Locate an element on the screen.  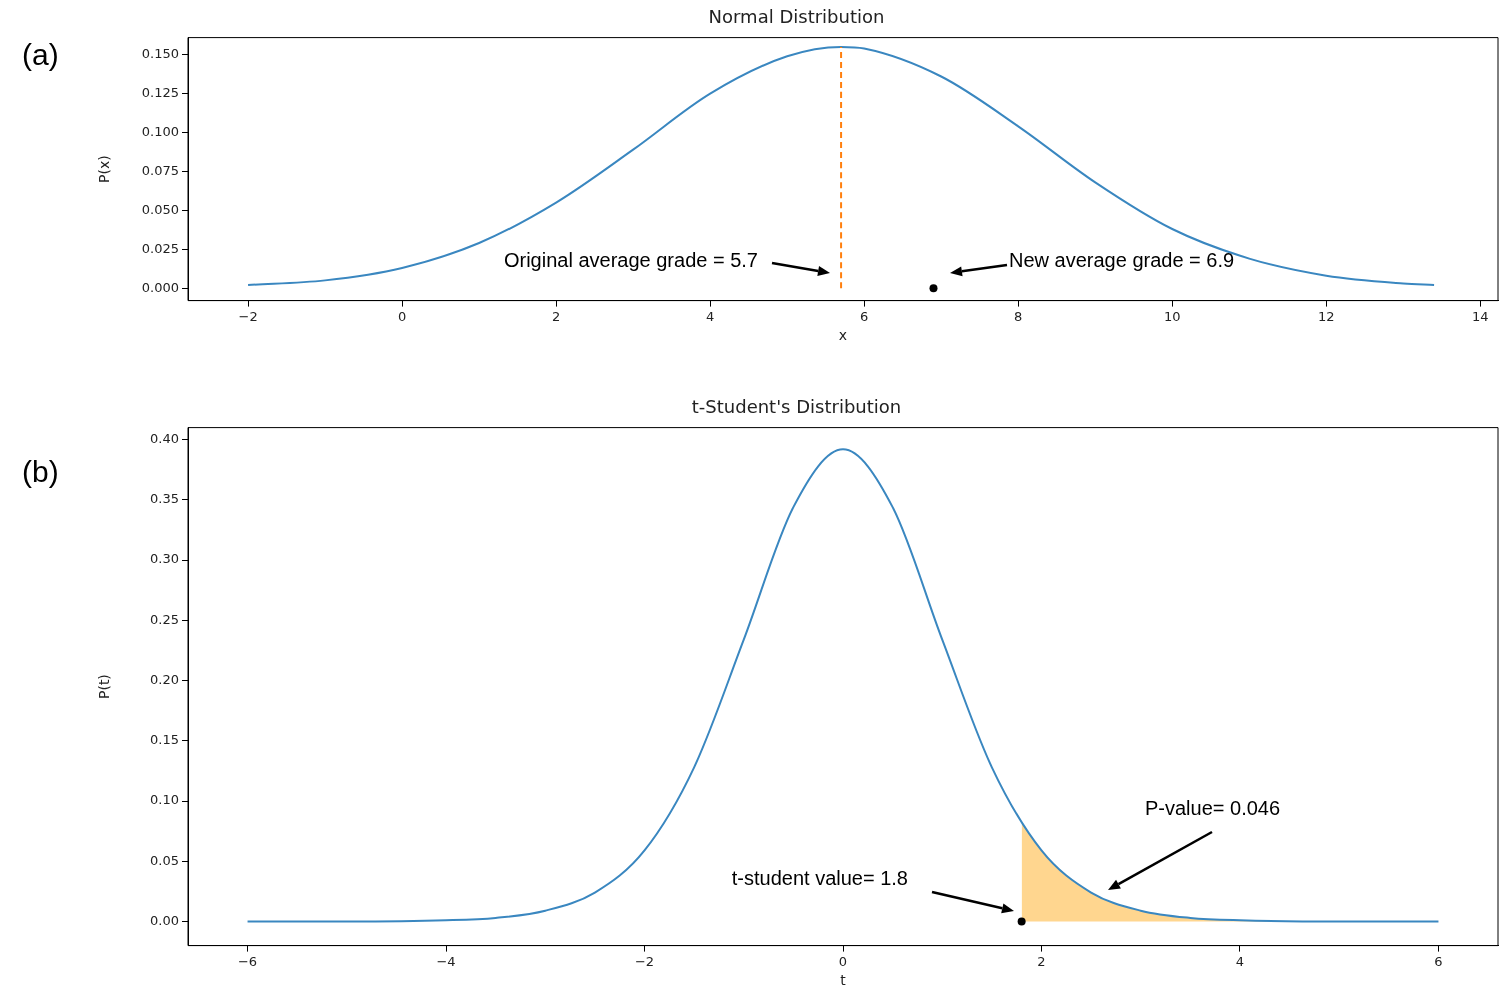
y-tick-label: 0.025 is located at coordinates (160, 248).